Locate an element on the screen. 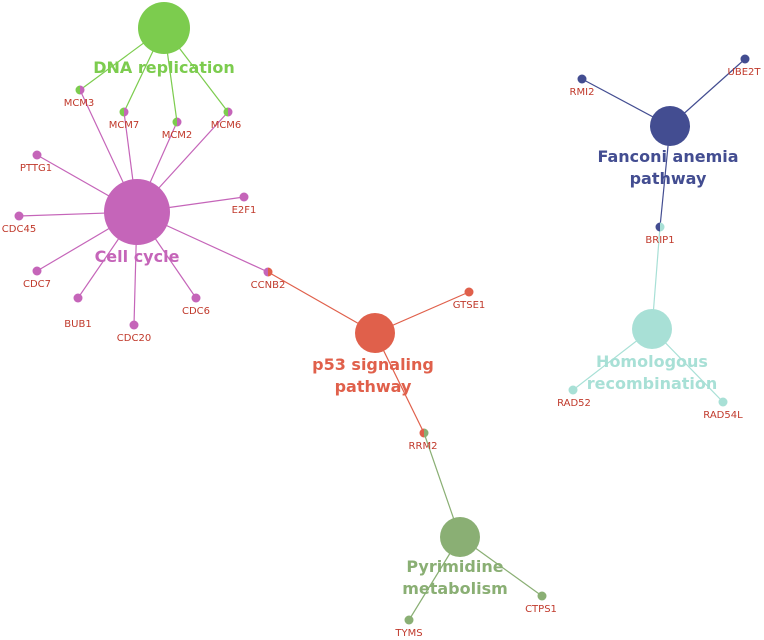 Image resolution: width=764 pixels, height=640 pixels. gene-node-rad54l is located at coordinates (723, 402).